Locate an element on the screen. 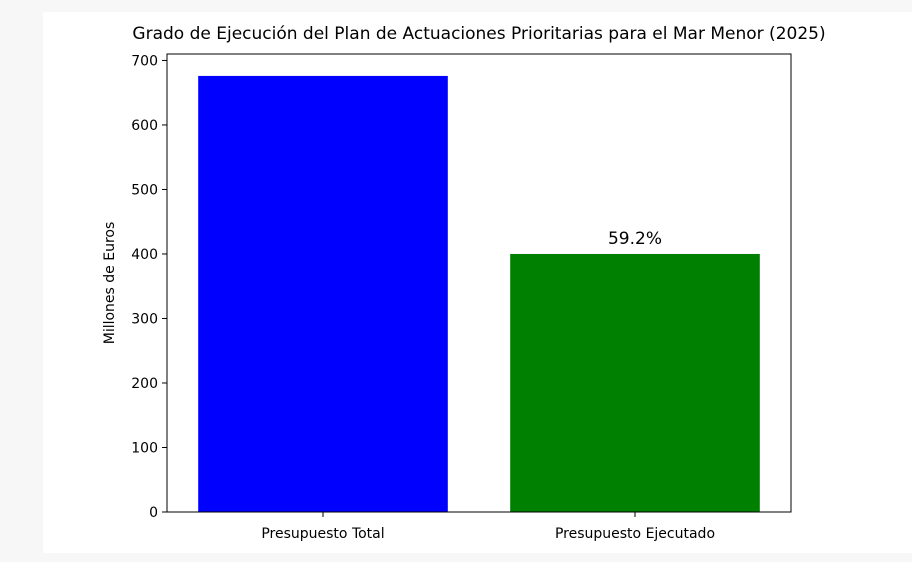 Image resolution: width=912 pixels, height=562 pixels. y-tick-label: 700 is located at coordinates (144, 61).